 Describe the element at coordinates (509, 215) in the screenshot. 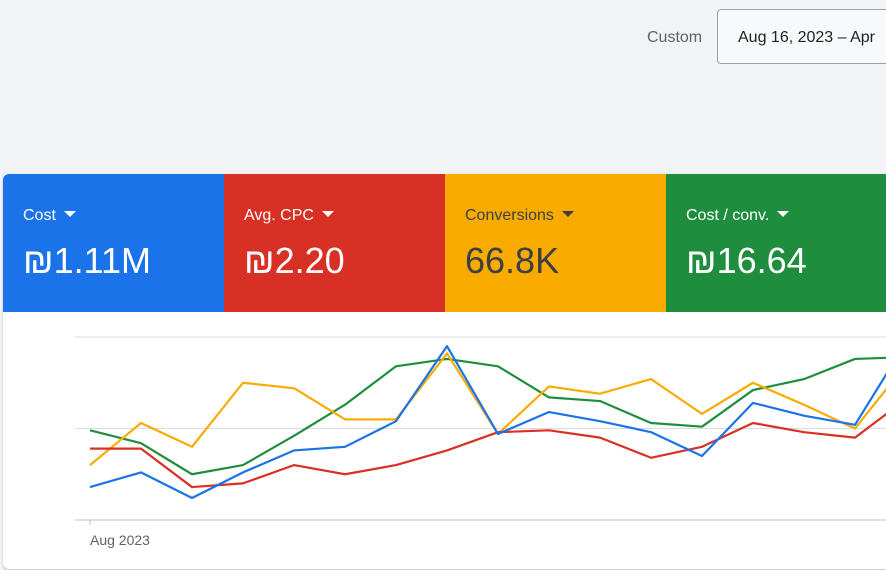

I see `metric-label: Conversions` at that location.